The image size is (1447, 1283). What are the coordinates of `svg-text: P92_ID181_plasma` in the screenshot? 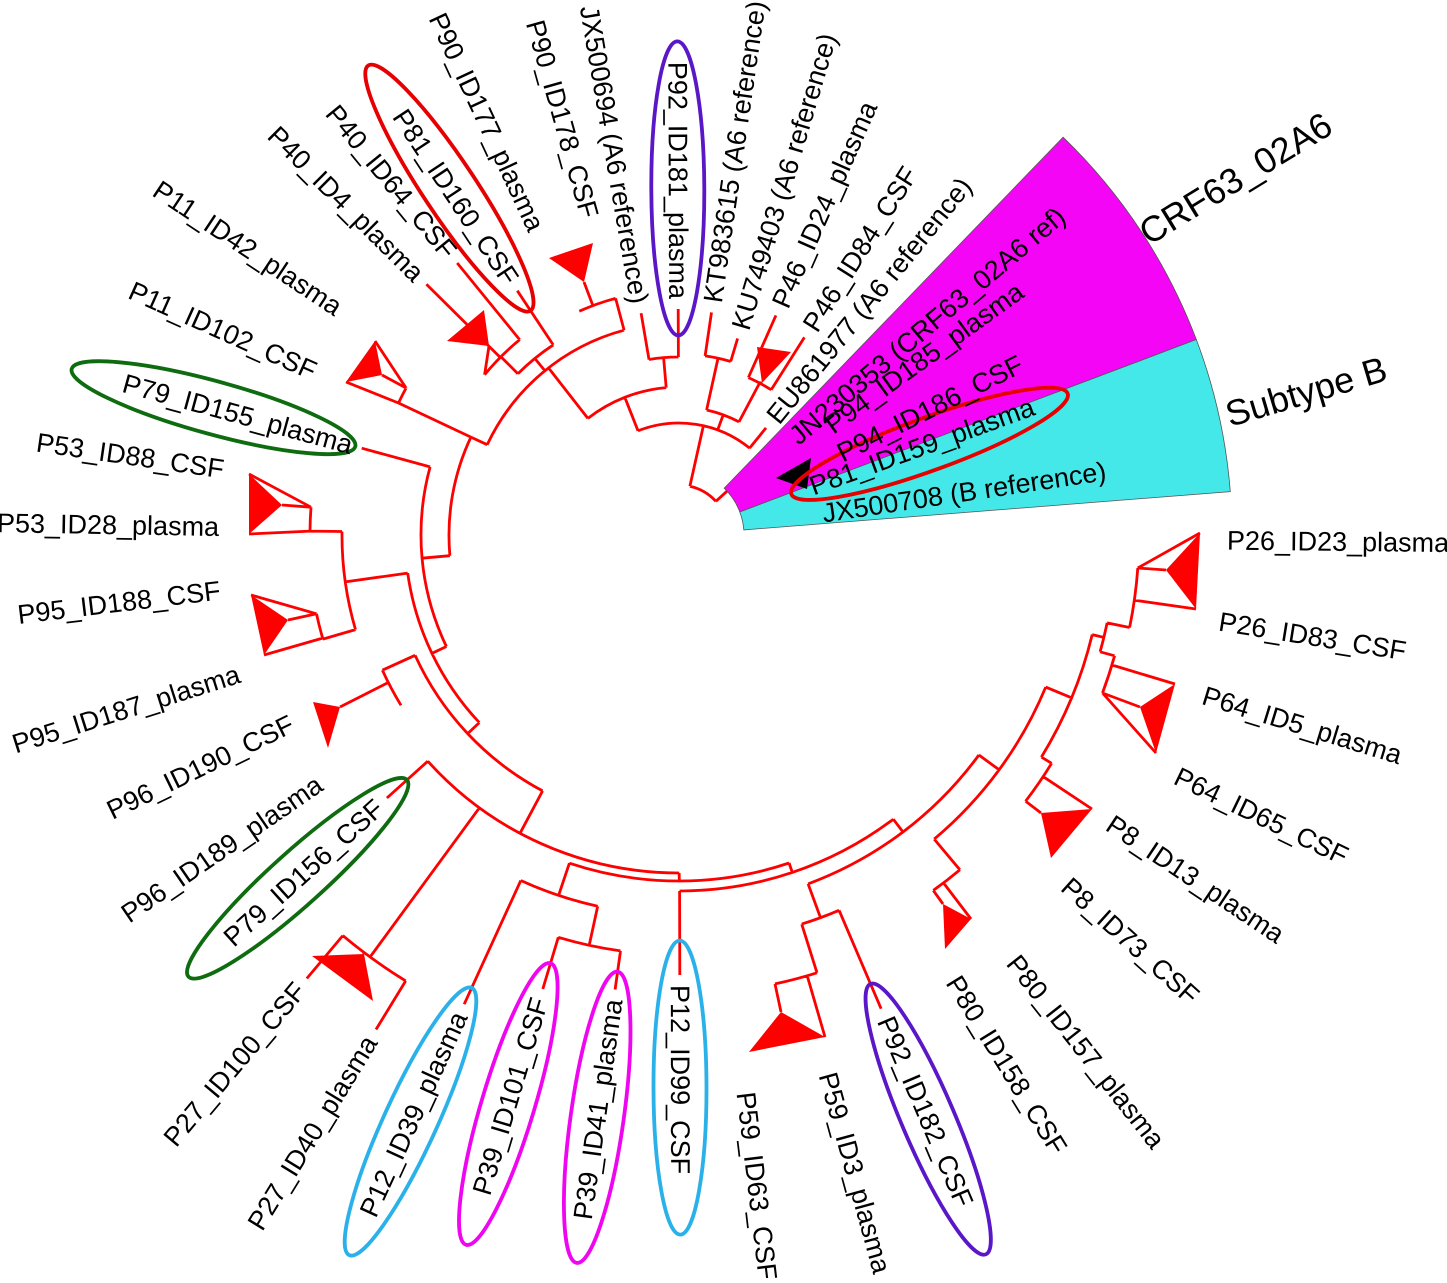 It's located at (677, 181).